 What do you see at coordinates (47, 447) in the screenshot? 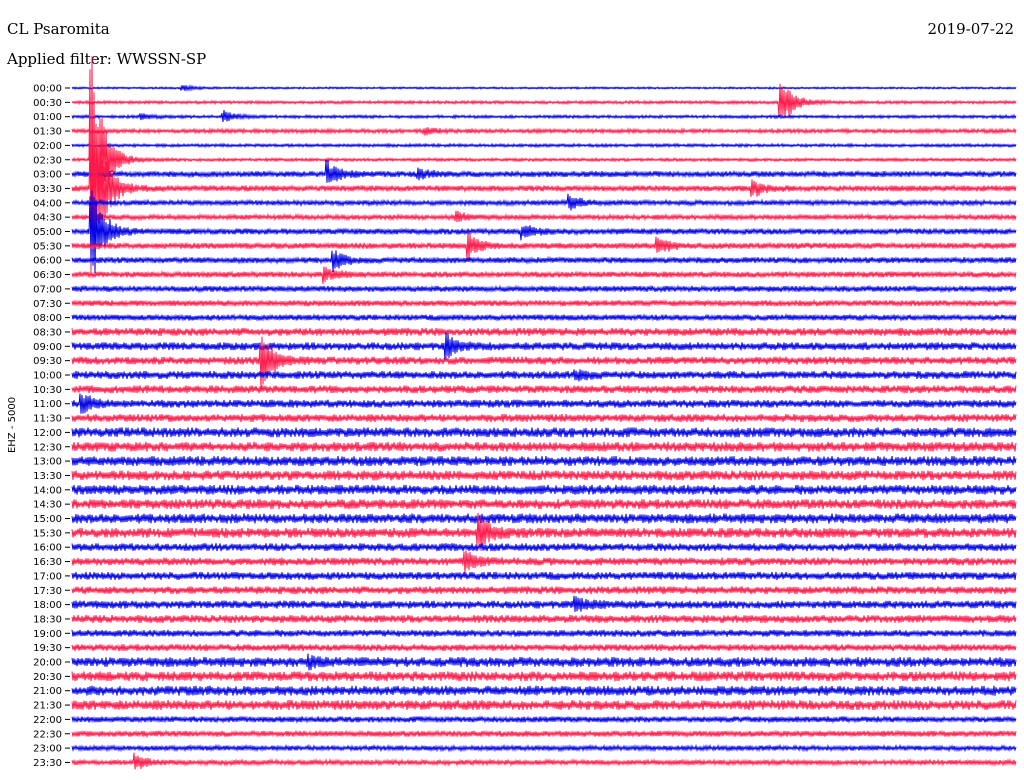
I see `time-tick-label: 12:30` at bounding box center [47, 447].